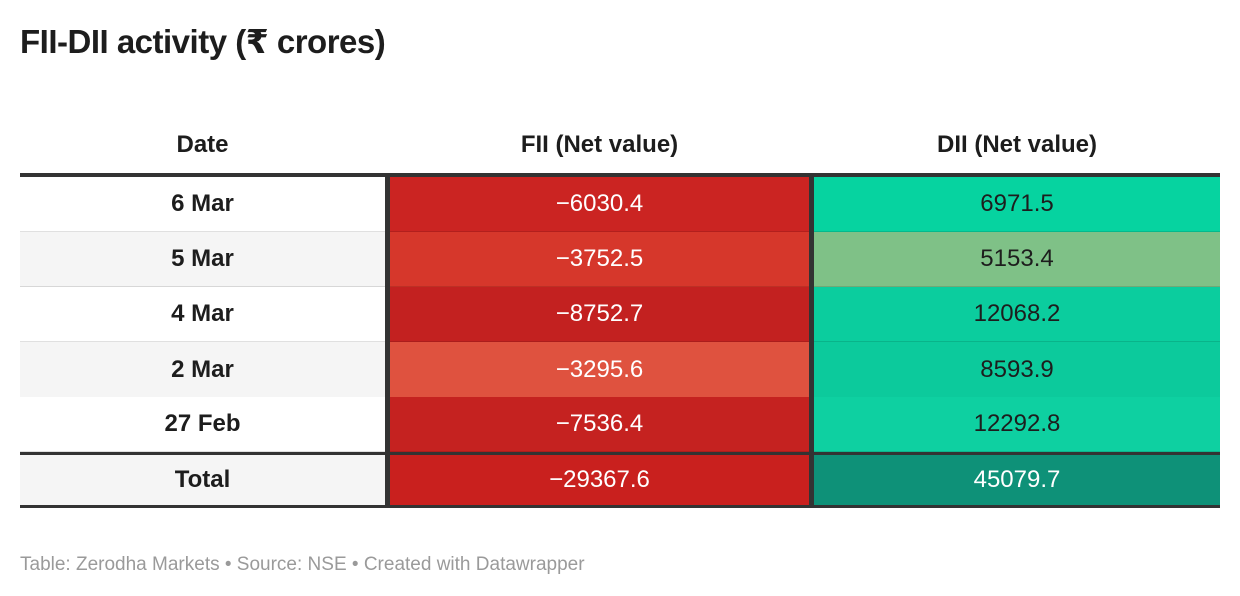 This screenshot has height=596, width=1240. I want to click on column-header-dii: DII (Net value), so click(1017, 144).